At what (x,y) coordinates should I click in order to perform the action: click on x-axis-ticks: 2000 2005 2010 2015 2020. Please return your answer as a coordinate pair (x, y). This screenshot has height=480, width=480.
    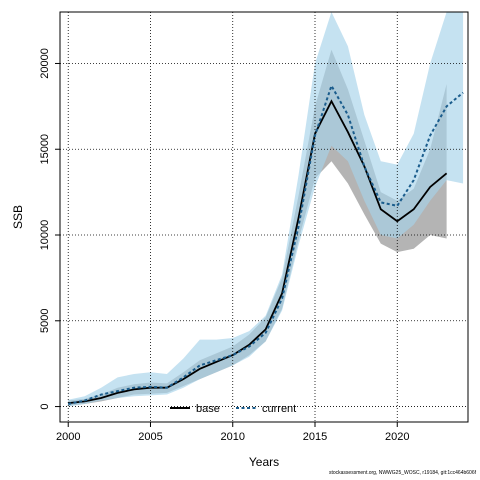
    Looking at the image, I should click on (233, 432).